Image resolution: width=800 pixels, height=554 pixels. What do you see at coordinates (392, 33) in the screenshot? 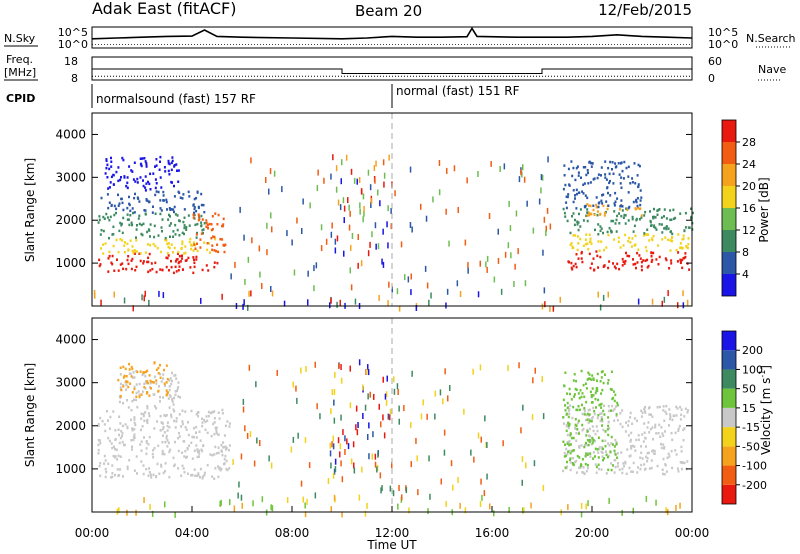
I see `nsky-series-line` at bounding box center [392, 33].